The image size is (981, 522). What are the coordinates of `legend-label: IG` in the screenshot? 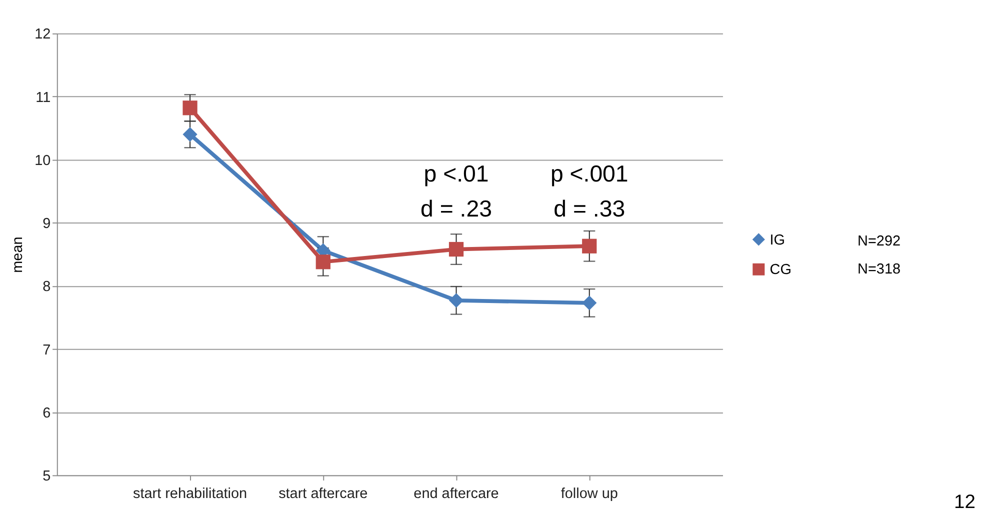 It's located at (778, 240).